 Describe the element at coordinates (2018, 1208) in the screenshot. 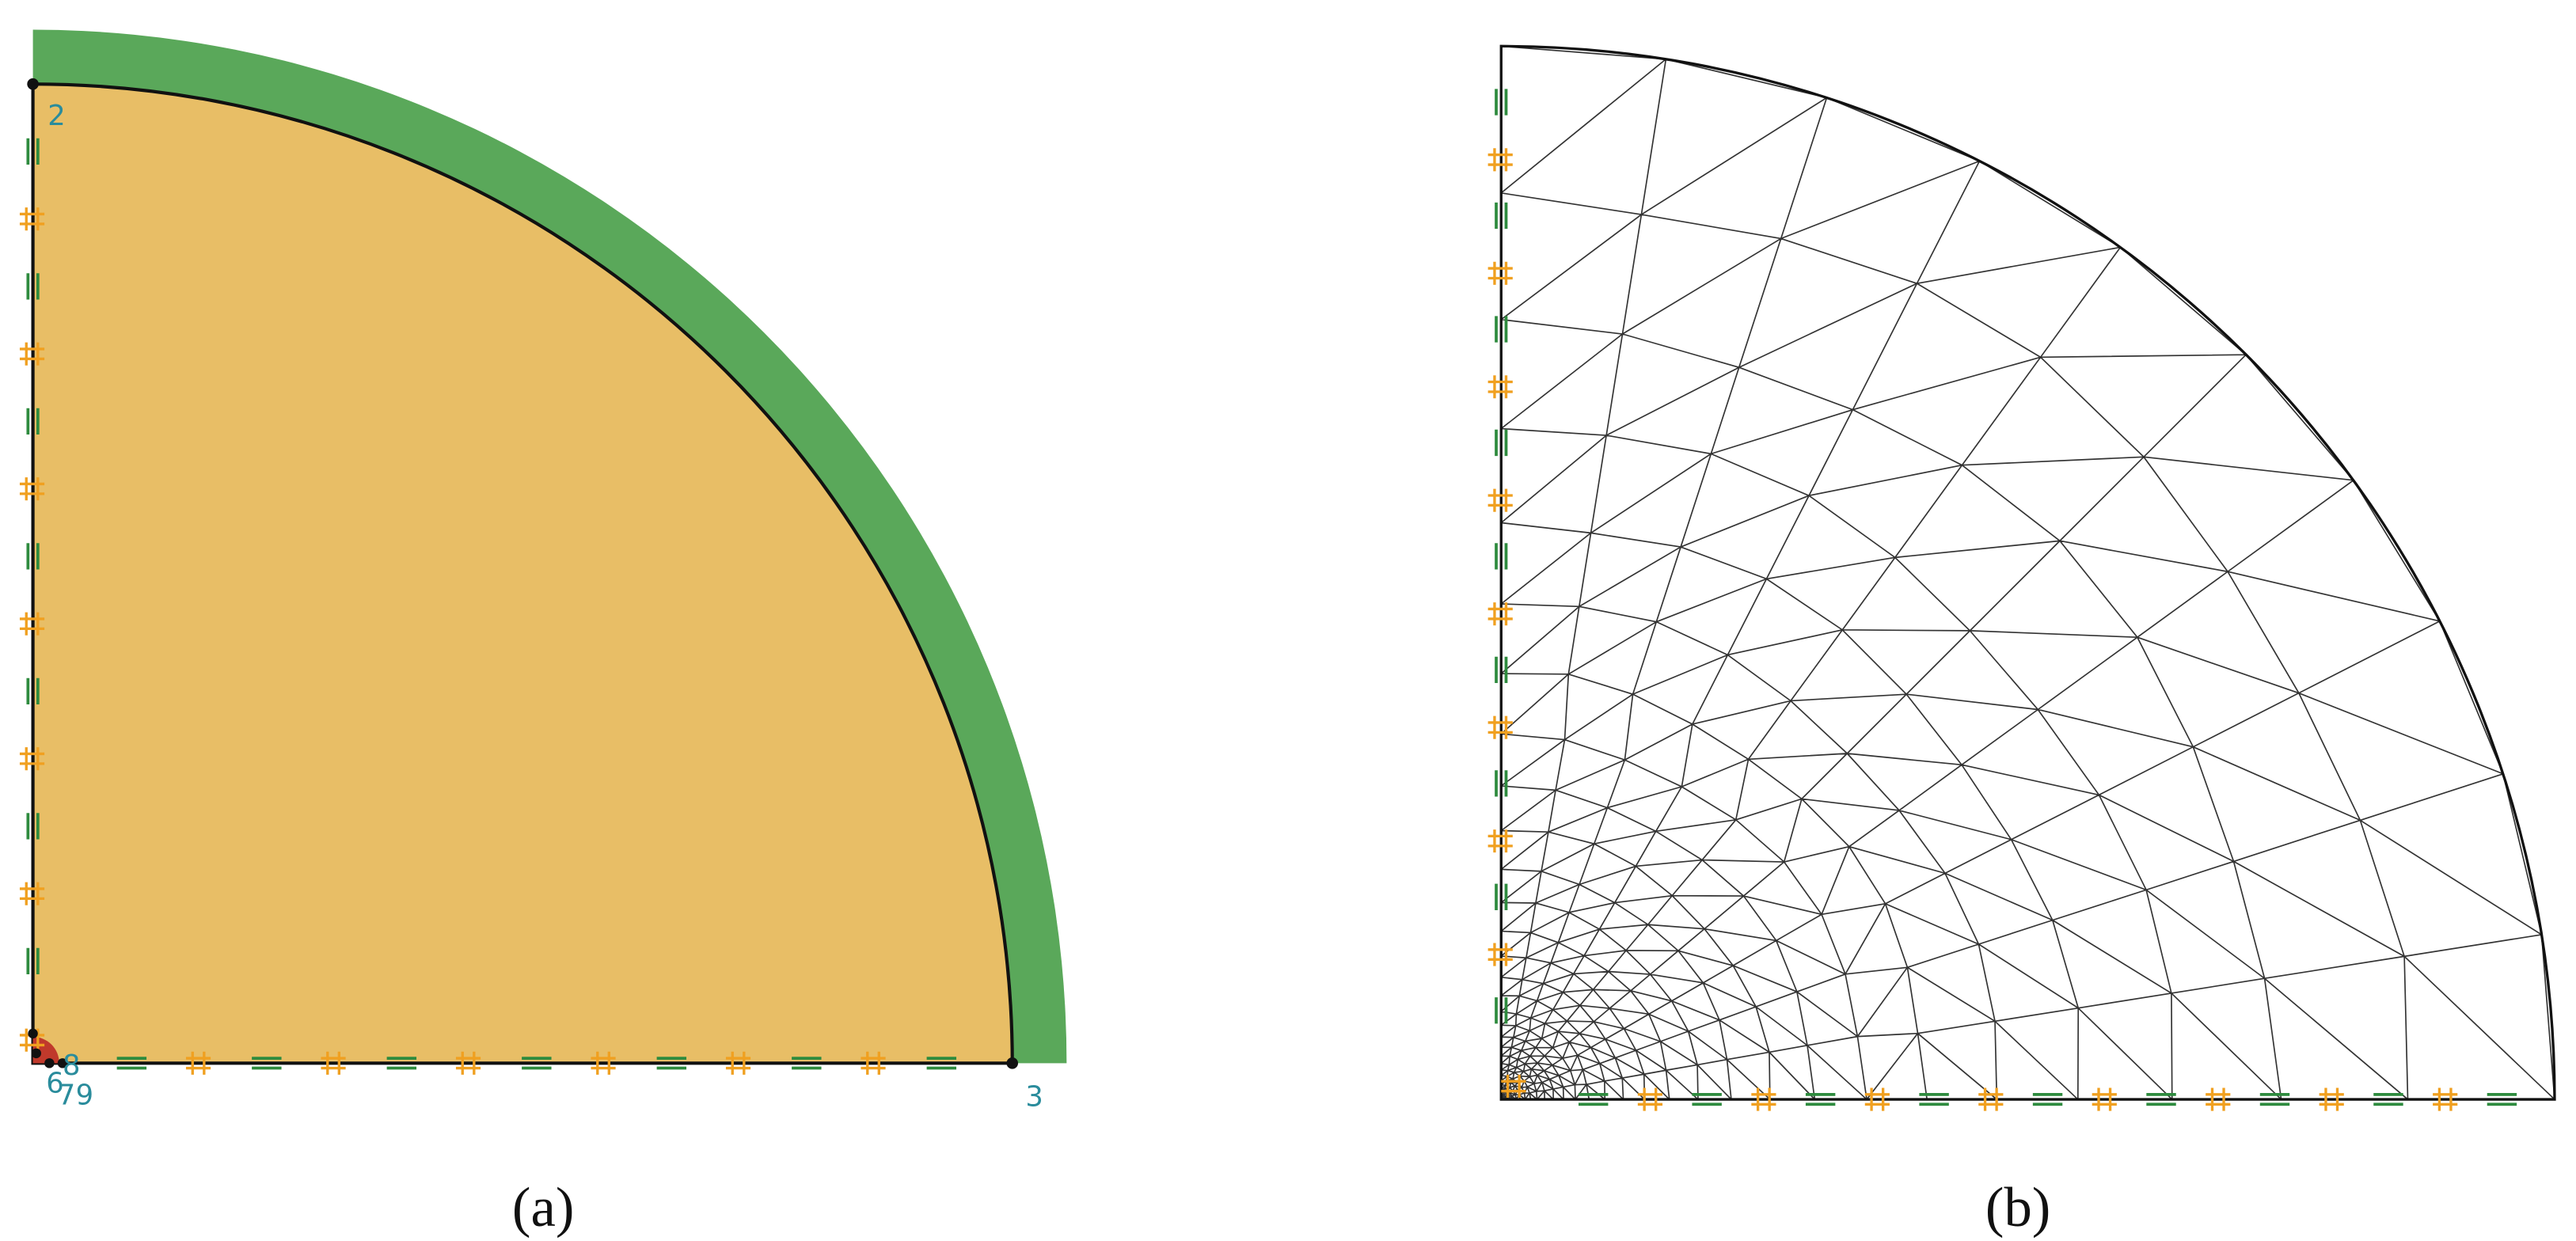

I see `caption: (b)` at that location.